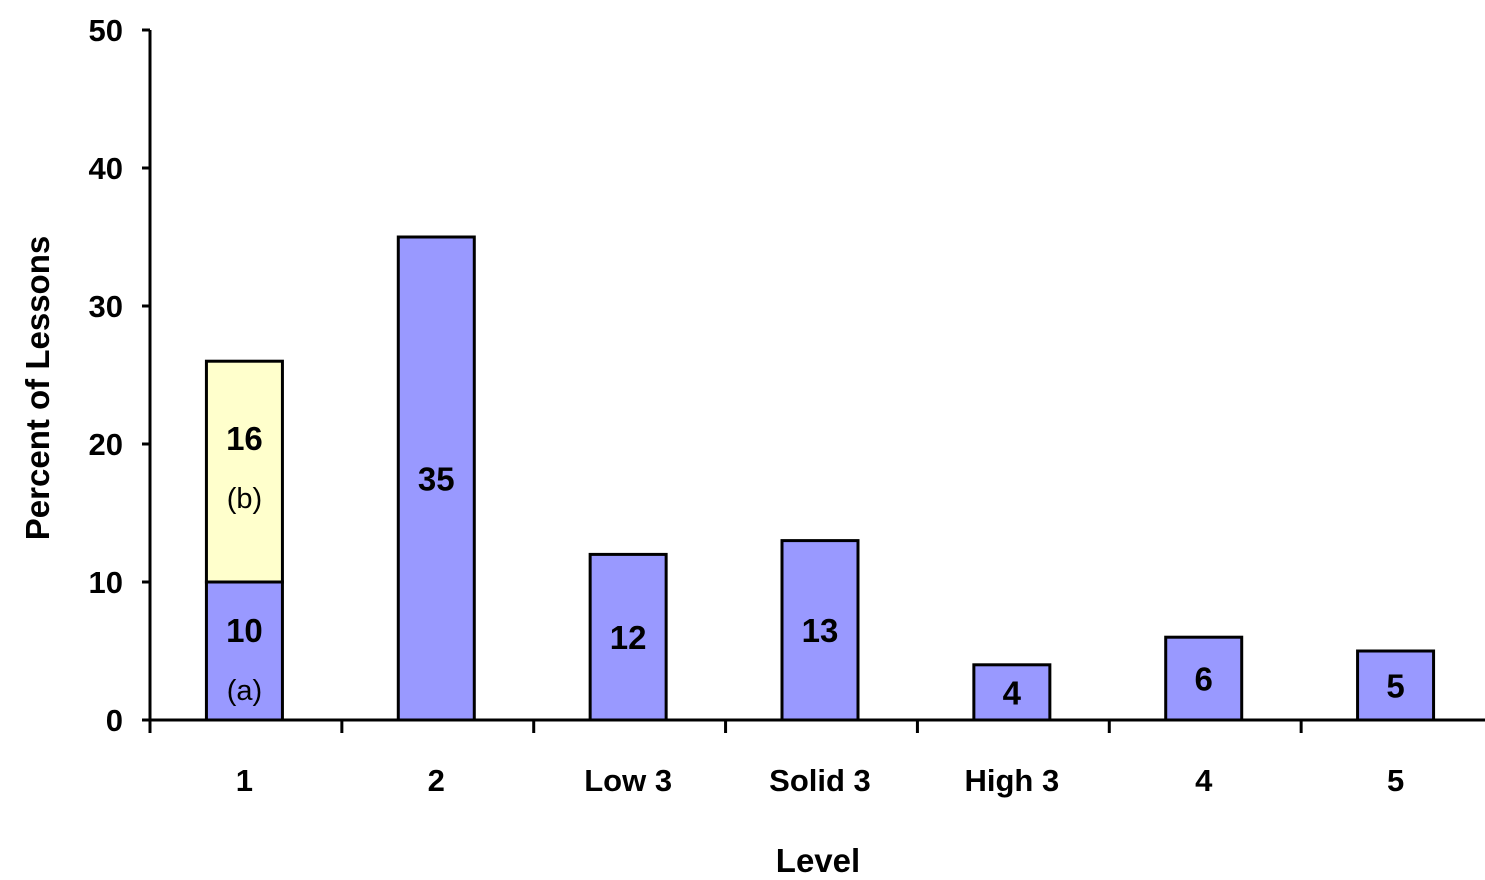 The width and height of the screenshot is (1485, 880). Describe the element at coordinates (106, 582) in the screenshot. I see `y-tick-label: 10` at that location.